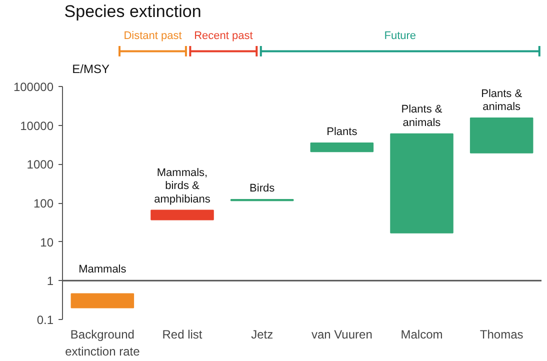 The height and width of the screenshot is (361, 547). Describe the element at coordinates (102, 343) in the screenshot. I see `x-tick-label: Background extinction rate` at that location.